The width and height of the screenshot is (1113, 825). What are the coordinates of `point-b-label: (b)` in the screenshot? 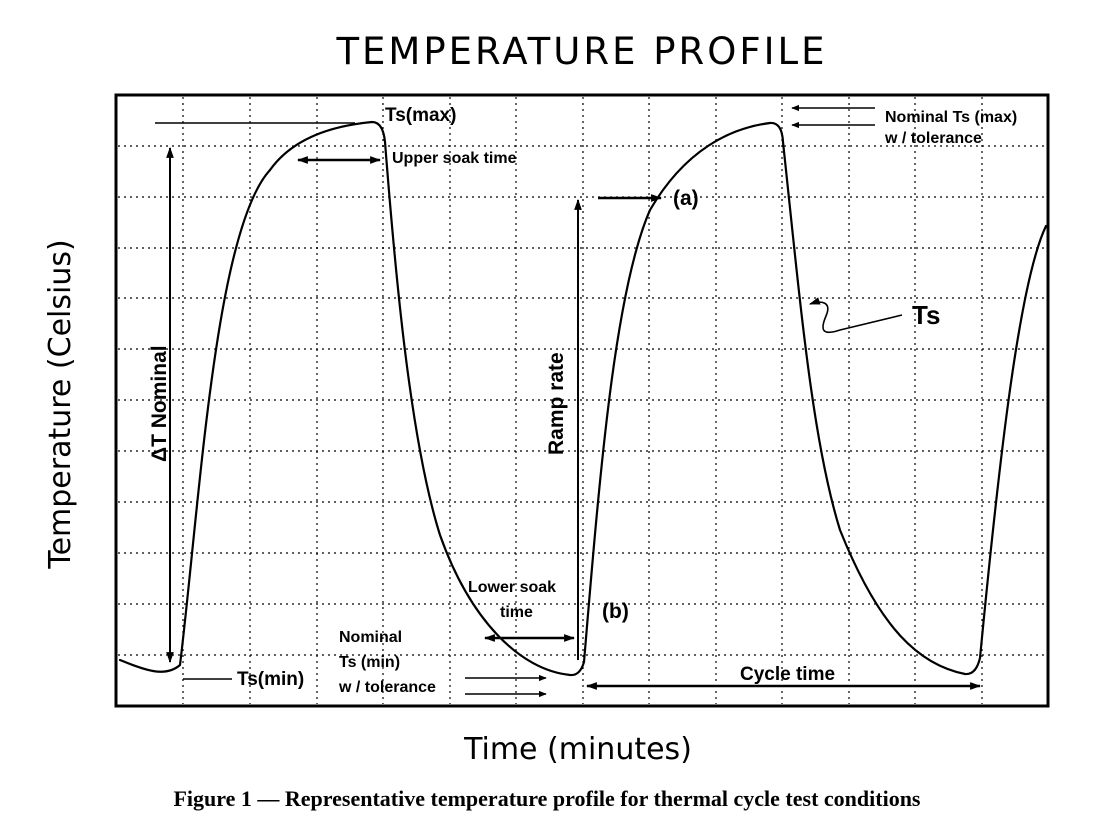 It's located at (615, 611).